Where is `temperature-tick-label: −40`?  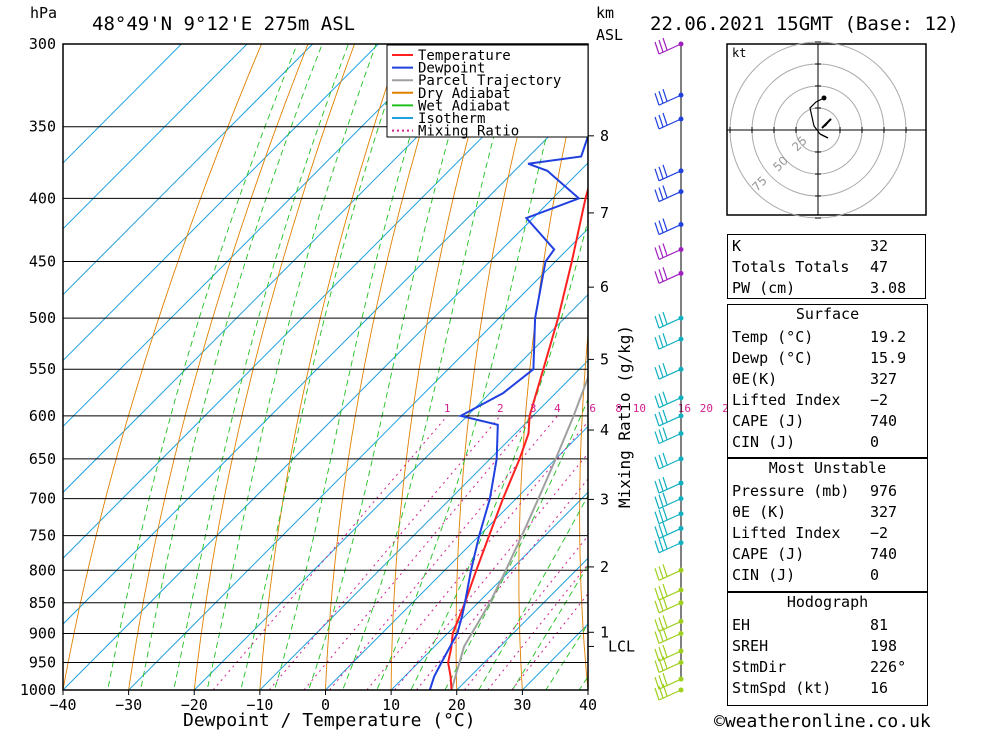 temperature-tick-label: −40 is located at coordinates (62, 705).